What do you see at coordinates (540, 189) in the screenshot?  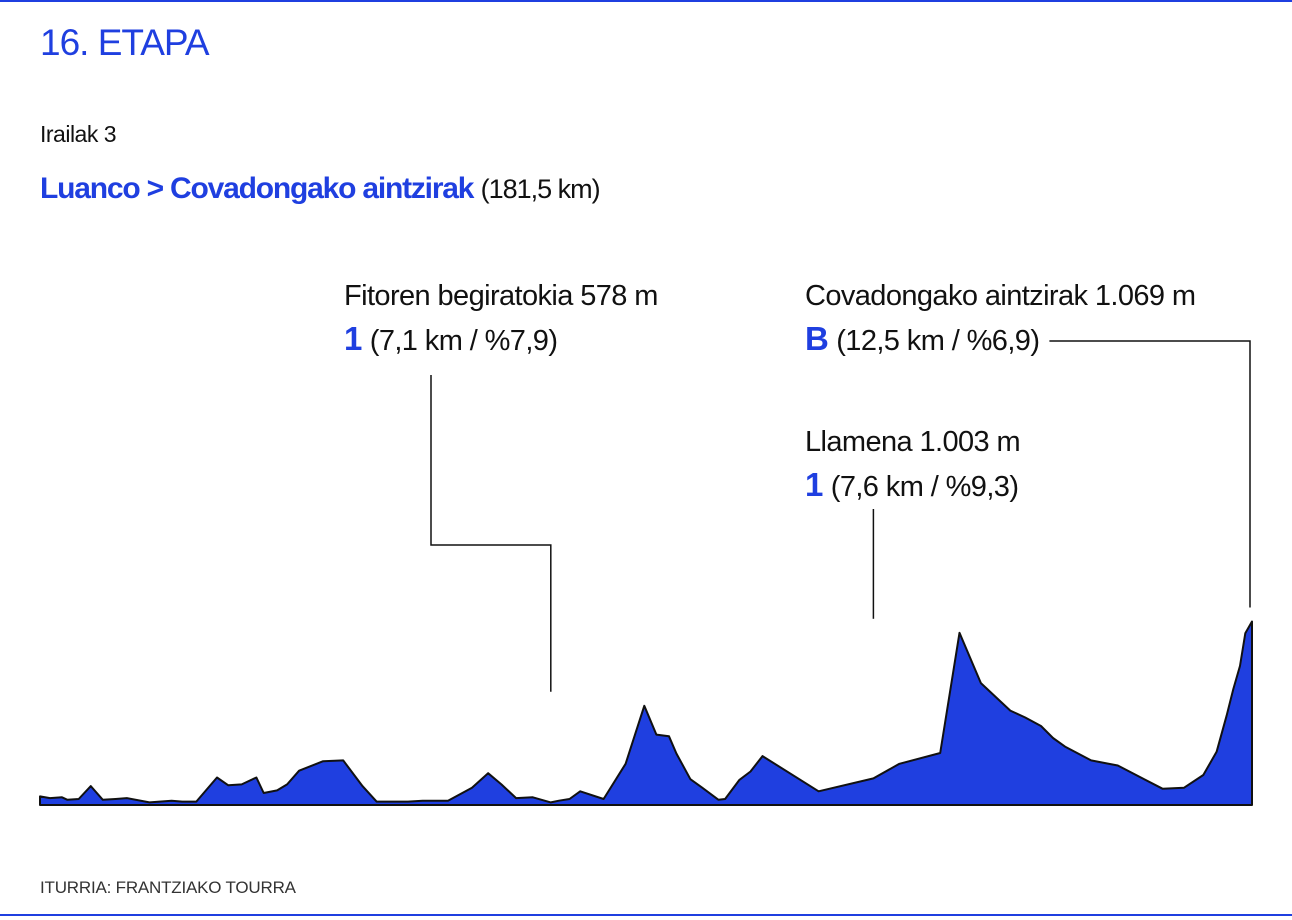 I see `route-distance: (181,5 km)` at bounding box center [540, 189].